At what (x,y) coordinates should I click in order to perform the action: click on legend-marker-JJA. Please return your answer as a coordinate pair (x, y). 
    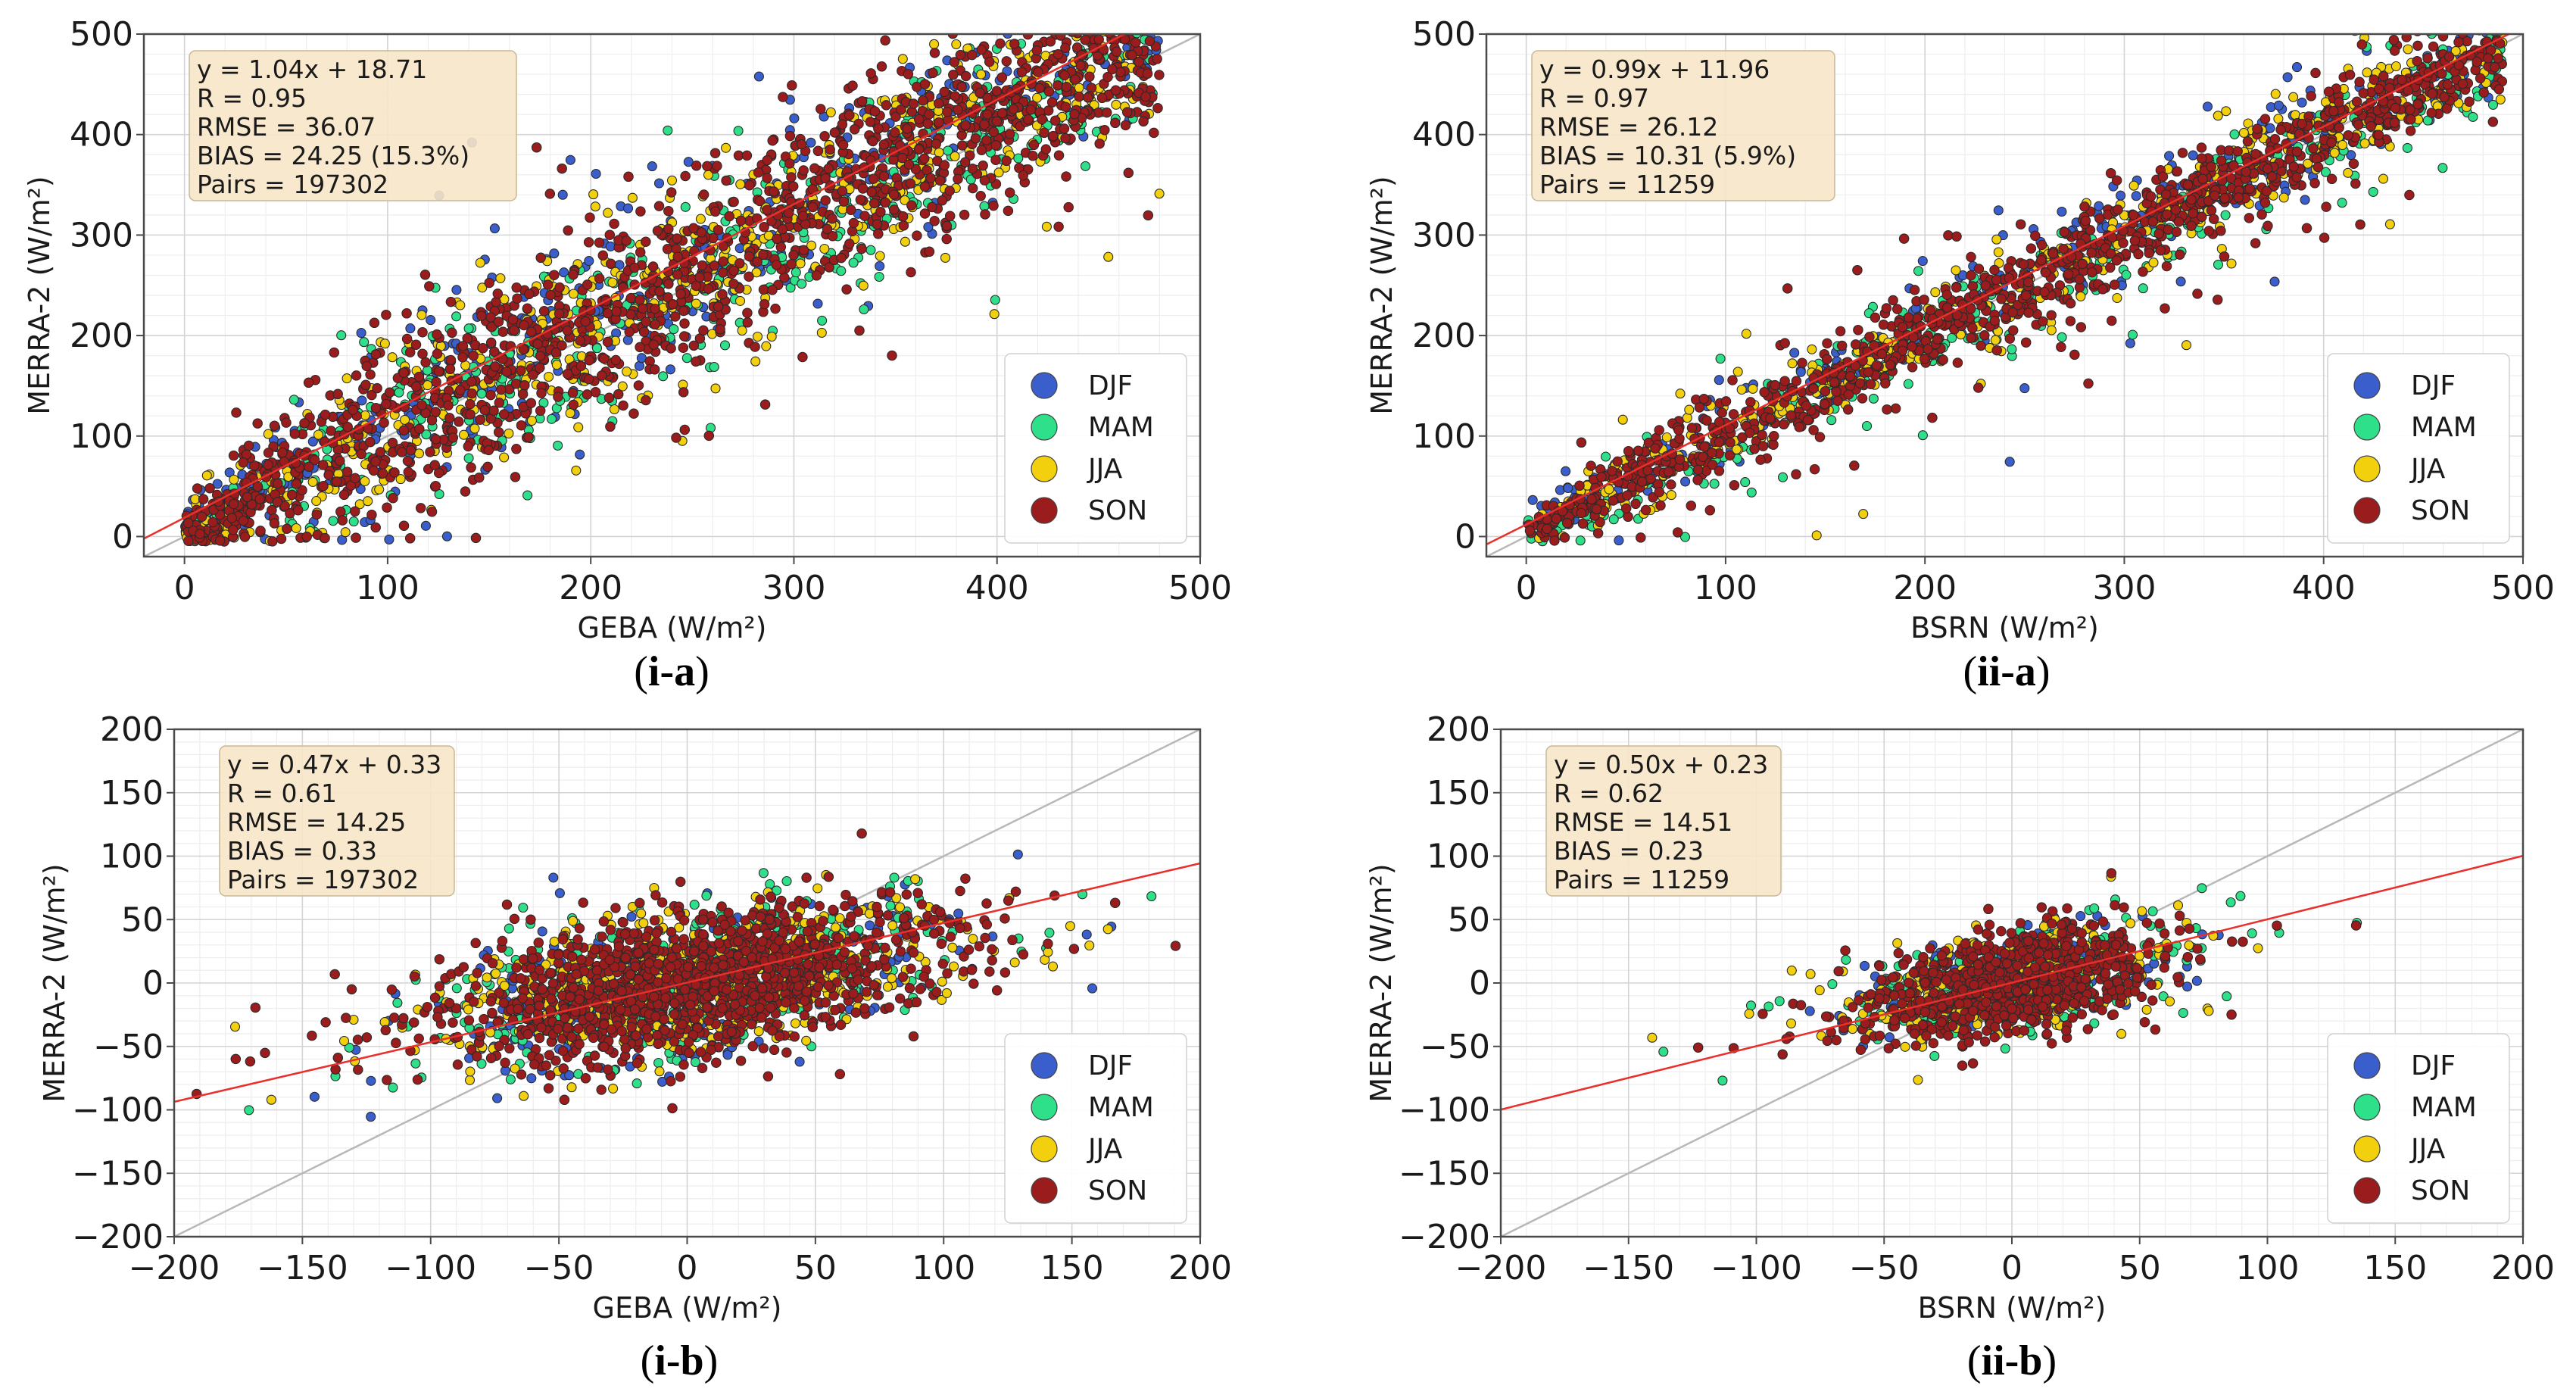
    Looking at the image, I should click on (1044, 468).